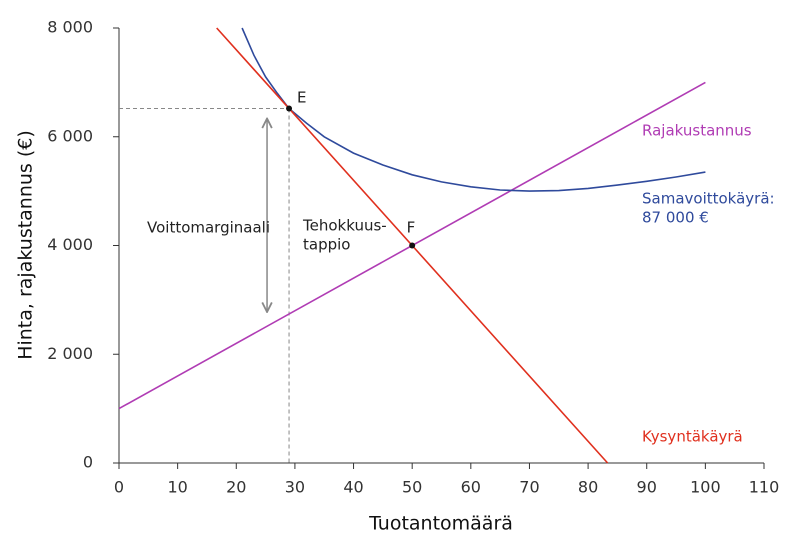 This screenshot has width=810, height=547. I want to click on legend-label: Kysyntäkäyrä, so click(692, 437).